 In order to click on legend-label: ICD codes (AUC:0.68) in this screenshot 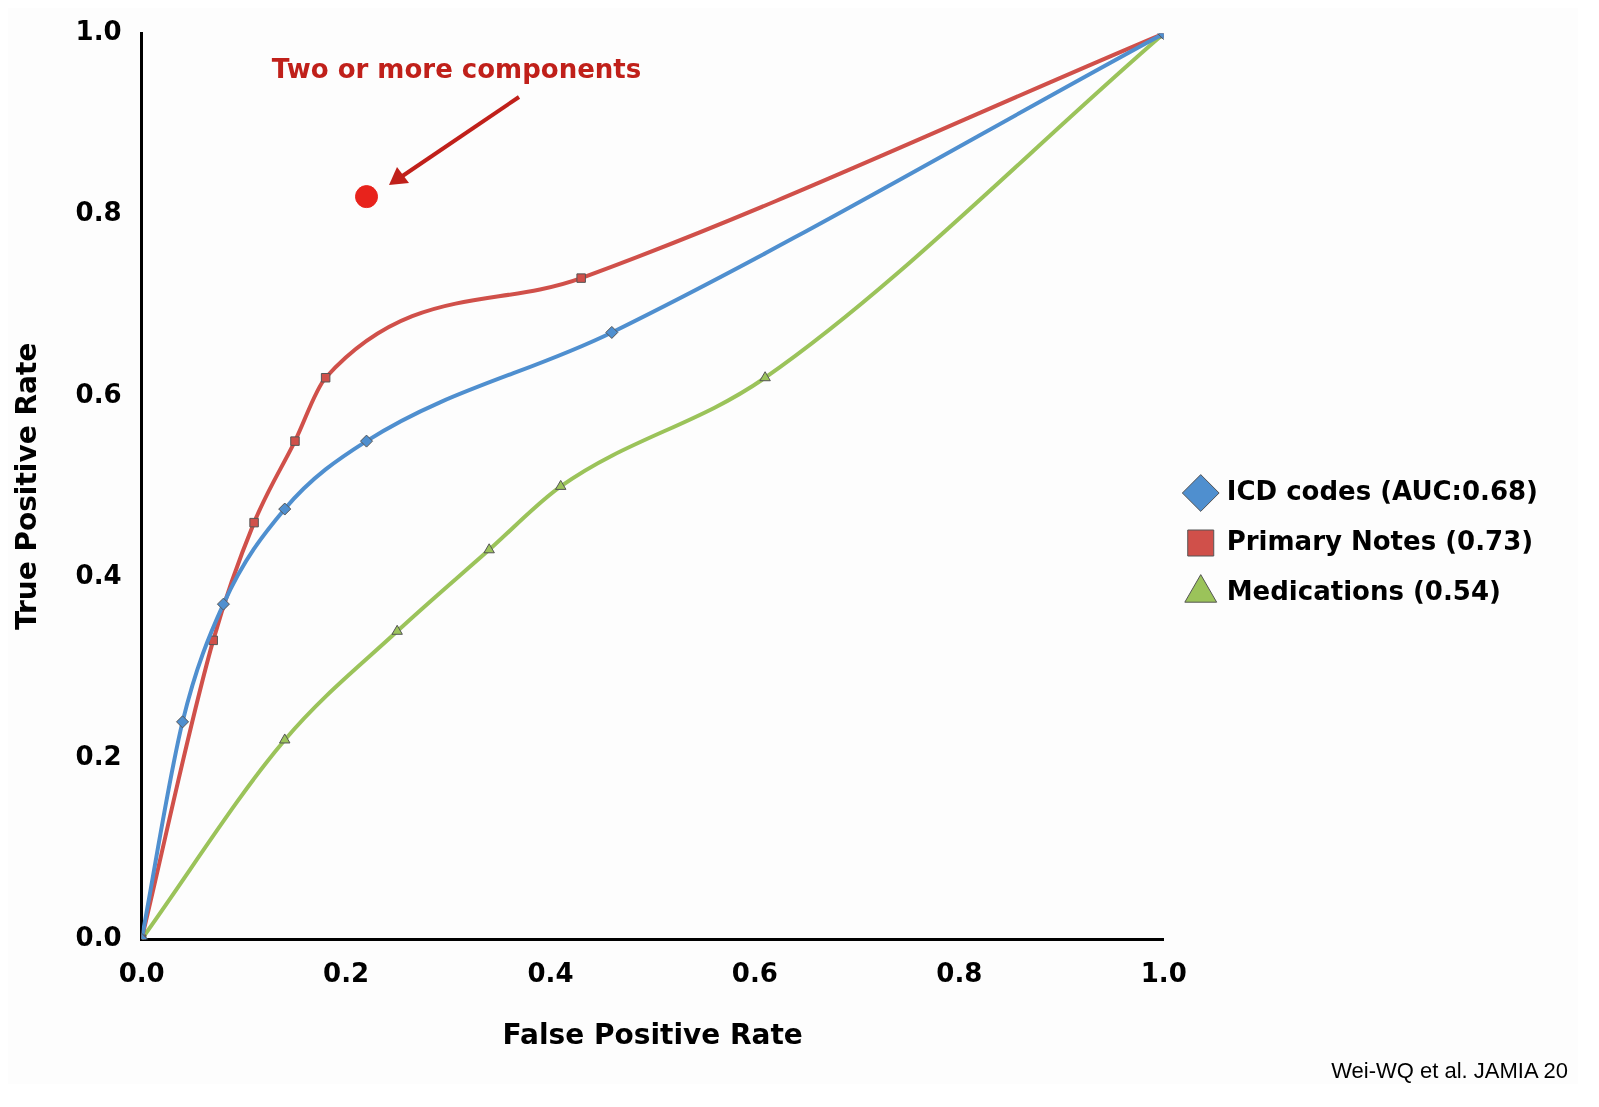, I will do `click(1382, 490)`.